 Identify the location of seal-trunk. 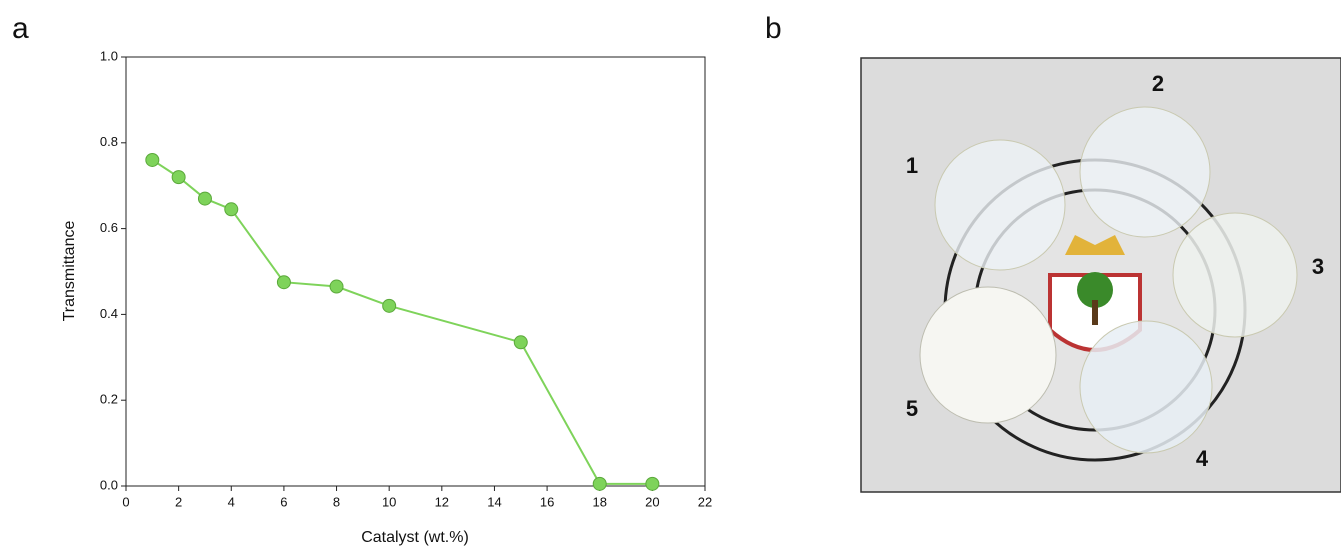
(1095, 312).